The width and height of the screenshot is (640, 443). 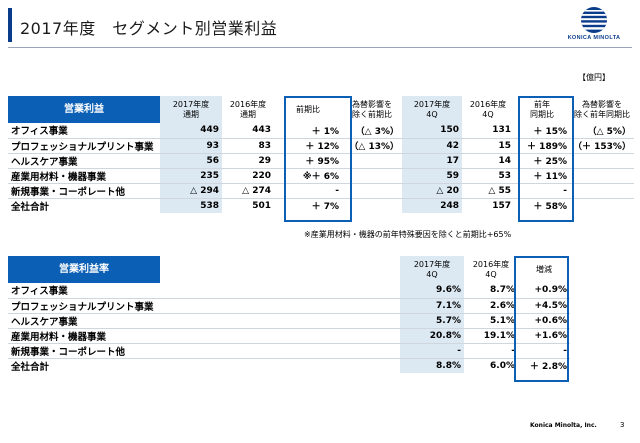 I want to click on q4-2017-margin: 8.8%, so click(x=432, y=365).